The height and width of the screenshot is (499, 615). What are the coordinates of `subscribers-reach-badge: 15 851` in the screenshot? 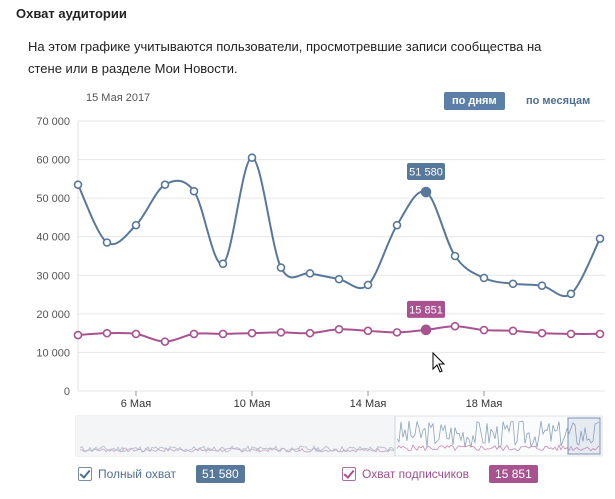 It's located at (513, 474).